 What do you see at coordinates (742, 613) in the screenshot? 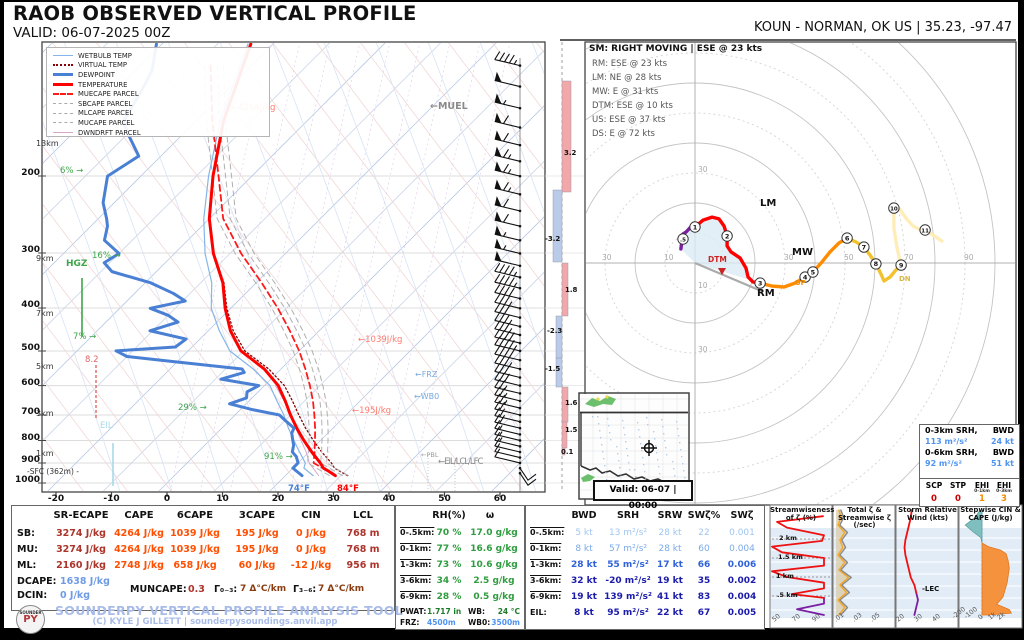
I see `shear-value: 0.005` at bounding box center [742, 613].